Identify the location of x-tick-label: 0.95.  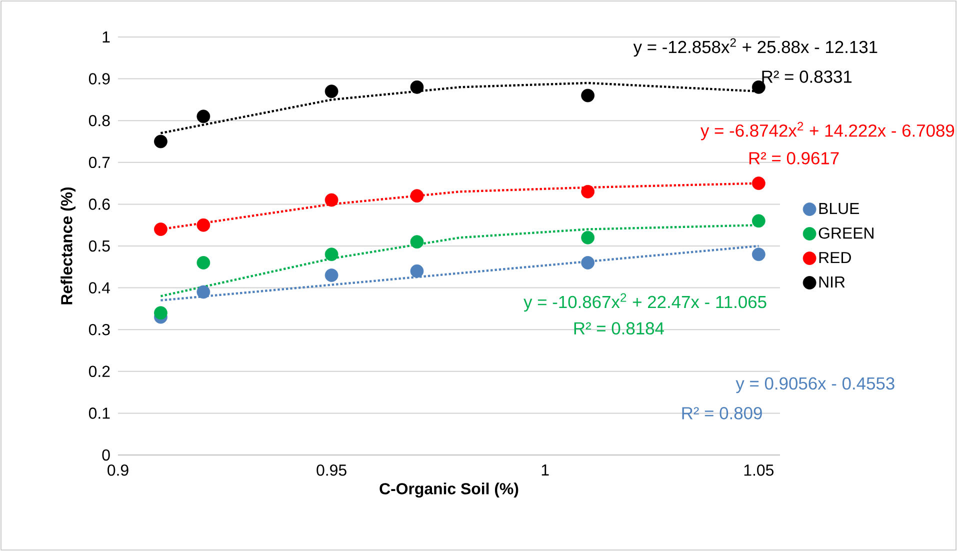
(331, 470).